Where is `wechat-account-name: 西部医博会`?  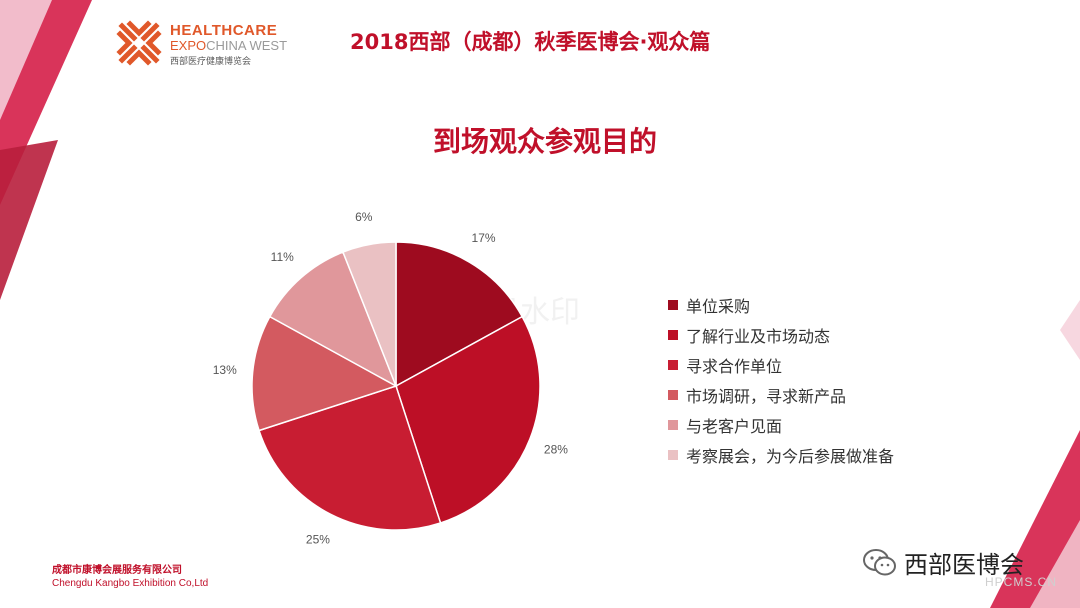 wechat-account-name: 西部医博会 is located at coordinates (964, 565).